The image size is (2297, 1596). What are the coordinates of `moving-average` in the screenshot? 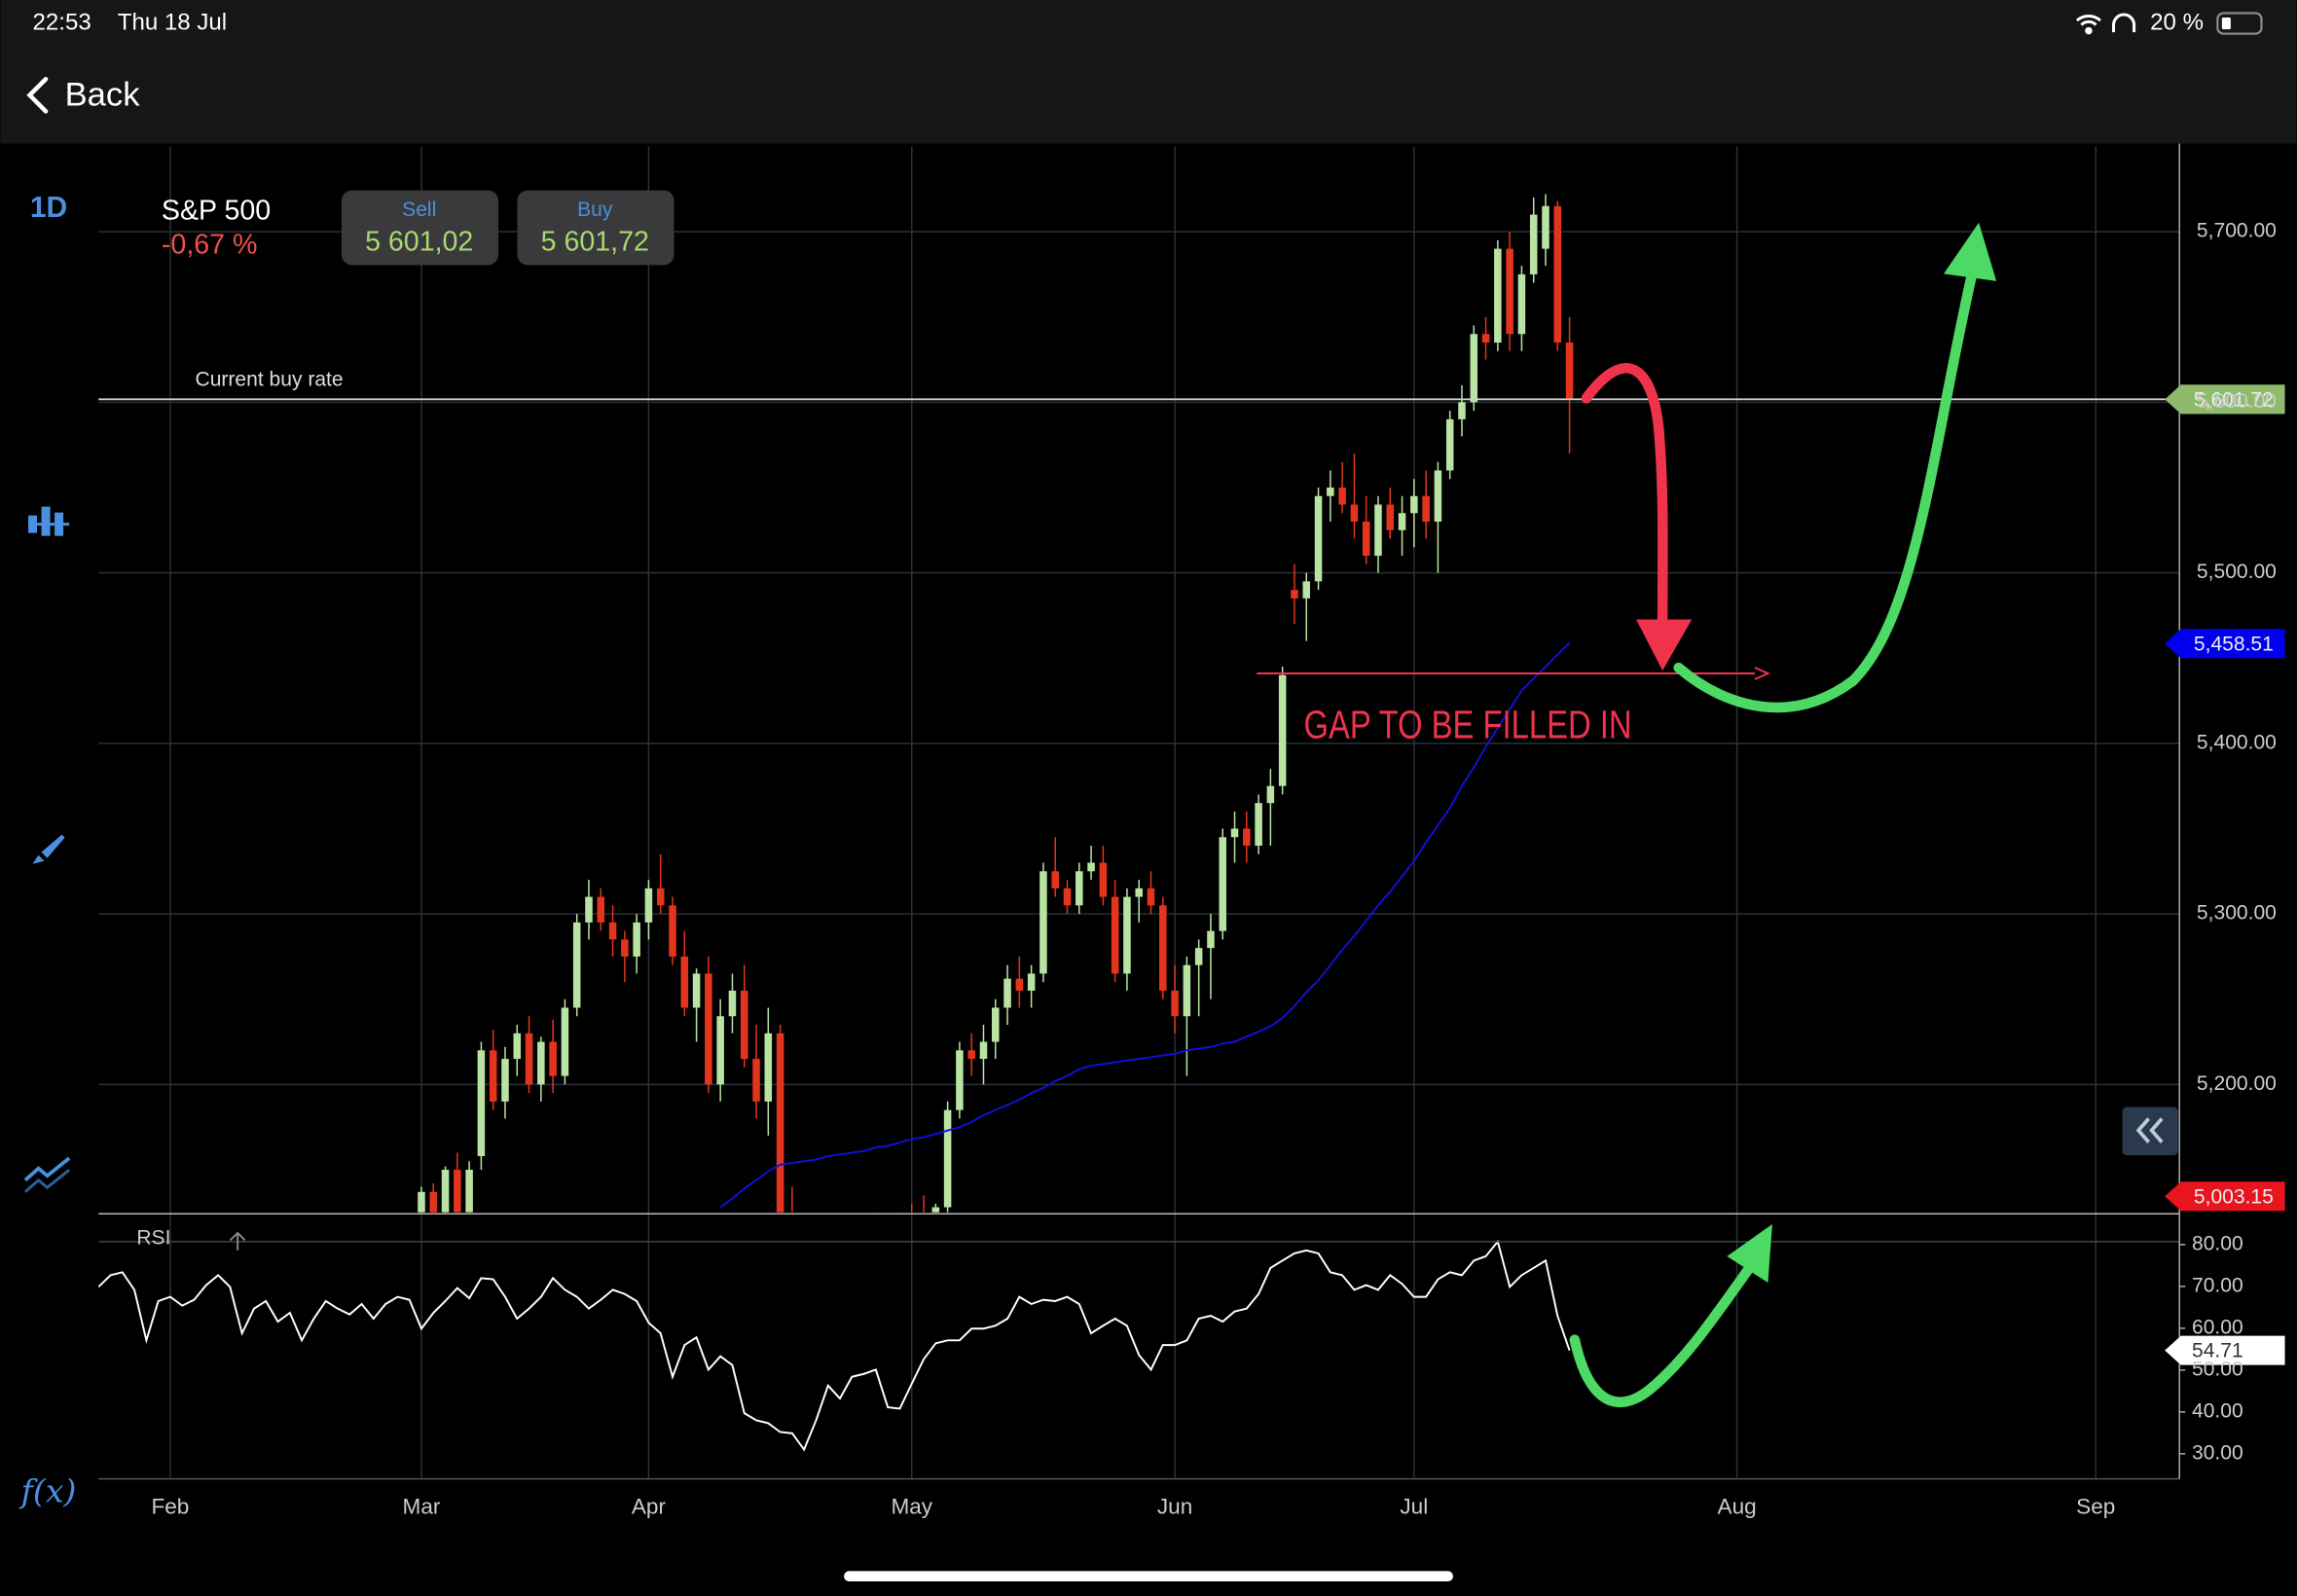 It's located at (1145, 925).